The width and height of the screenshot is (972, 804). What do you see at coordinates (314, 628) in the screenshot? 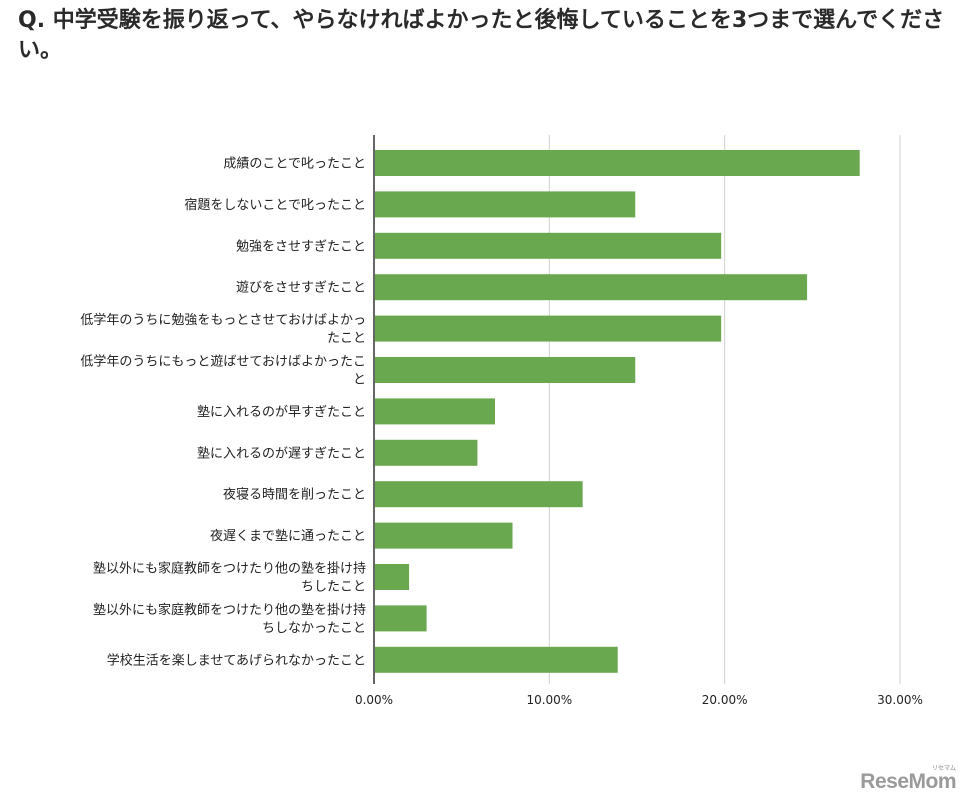
I see `category-label-line: ちしなかったこと` at bounding box center [314, 628].